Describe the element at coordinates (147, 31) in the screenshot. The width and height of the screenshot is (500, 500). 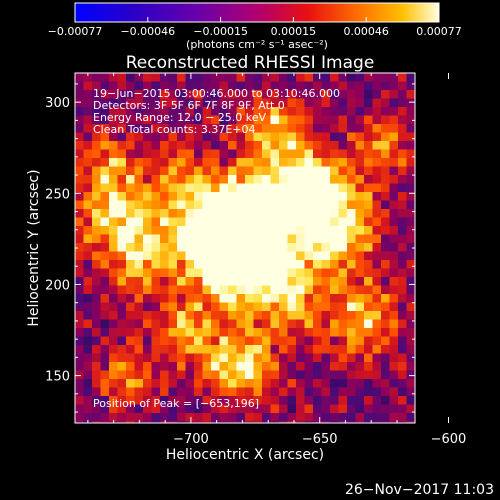
I see `colorbar-tick-label: −0.00046` at that location.